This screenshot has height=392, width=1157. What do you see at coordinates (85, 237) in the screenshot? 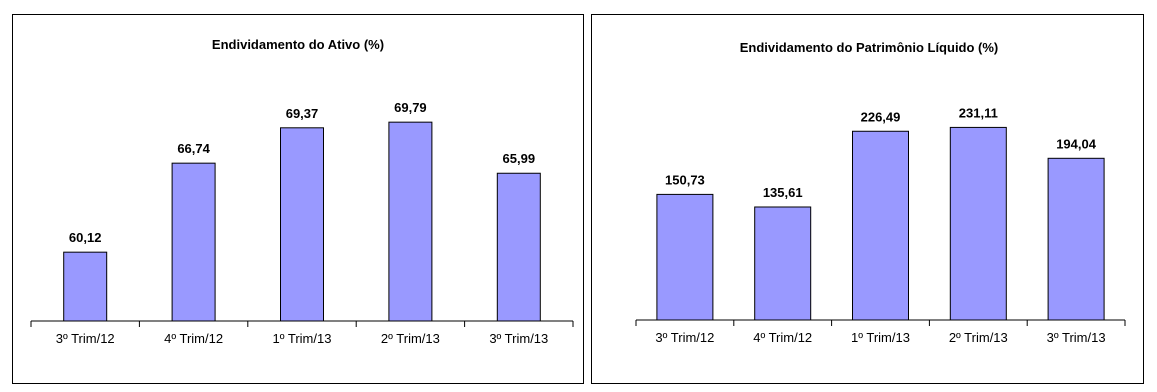
I see `data-label-0: 60,12` at bounding box center [85, 237].